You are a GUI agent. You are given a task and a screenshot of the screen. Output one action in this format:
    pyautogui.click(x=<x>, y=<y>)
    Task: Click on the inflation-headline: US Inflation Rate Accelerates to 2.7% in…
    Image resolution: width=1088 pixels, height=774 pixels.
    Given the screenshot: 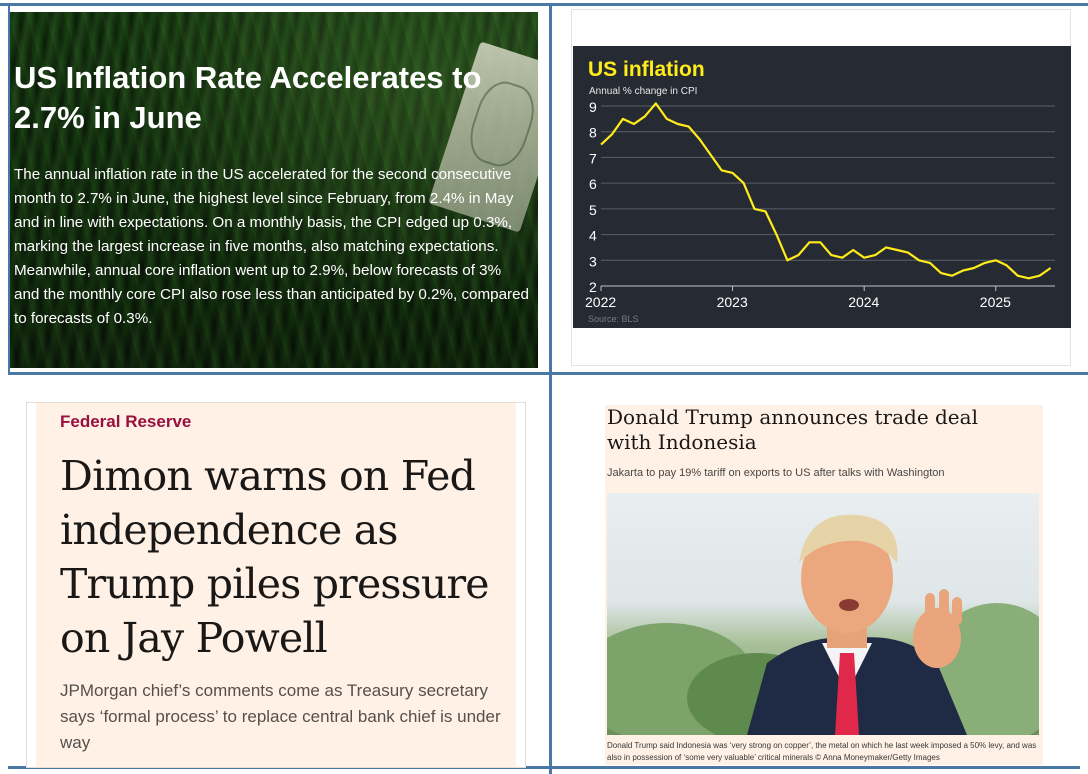 What is the action you would take?
    pyautogui.click(x=248, y=97)
    